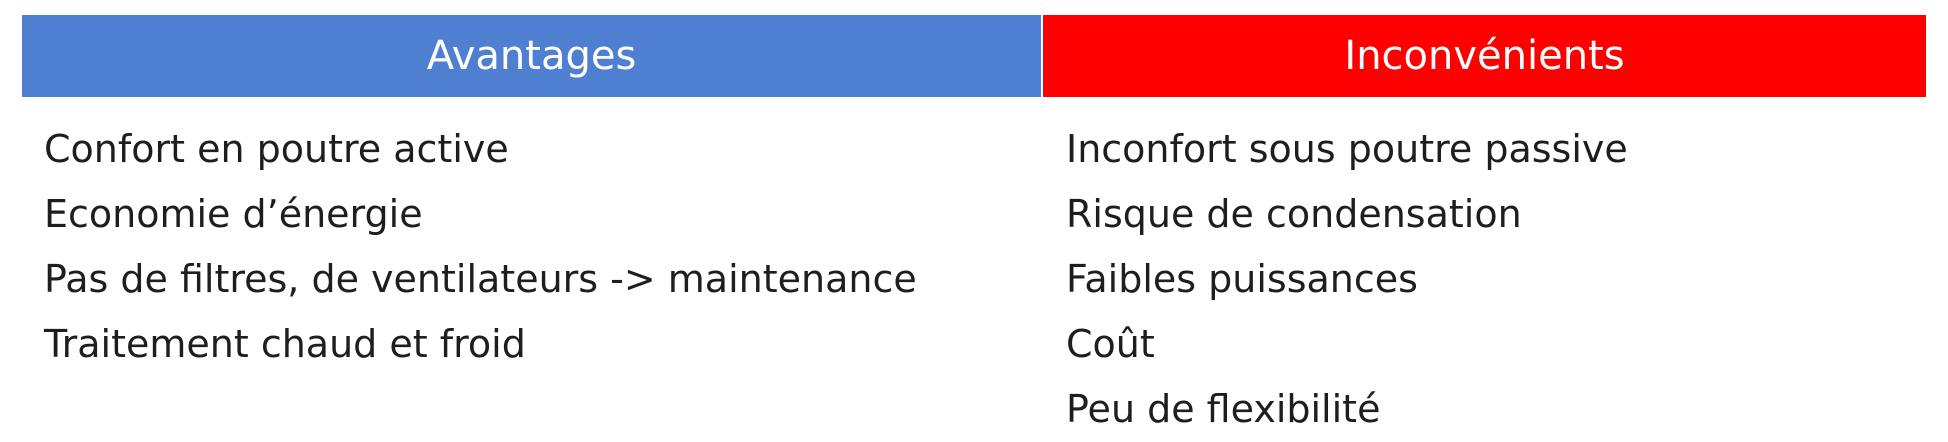 The image size is (1948, 442). Describe the element at coordinates (233, 214) in the screenshot. I see `advantage-item: Economie d’énergie` at that location.